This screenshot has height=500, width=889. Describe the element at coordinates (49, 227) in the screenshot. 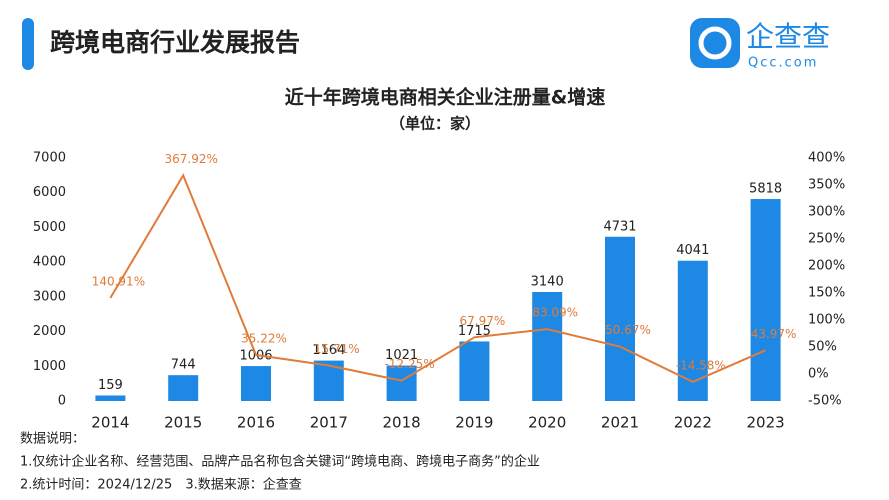

I see `y-tick-label: 5000` at that location.